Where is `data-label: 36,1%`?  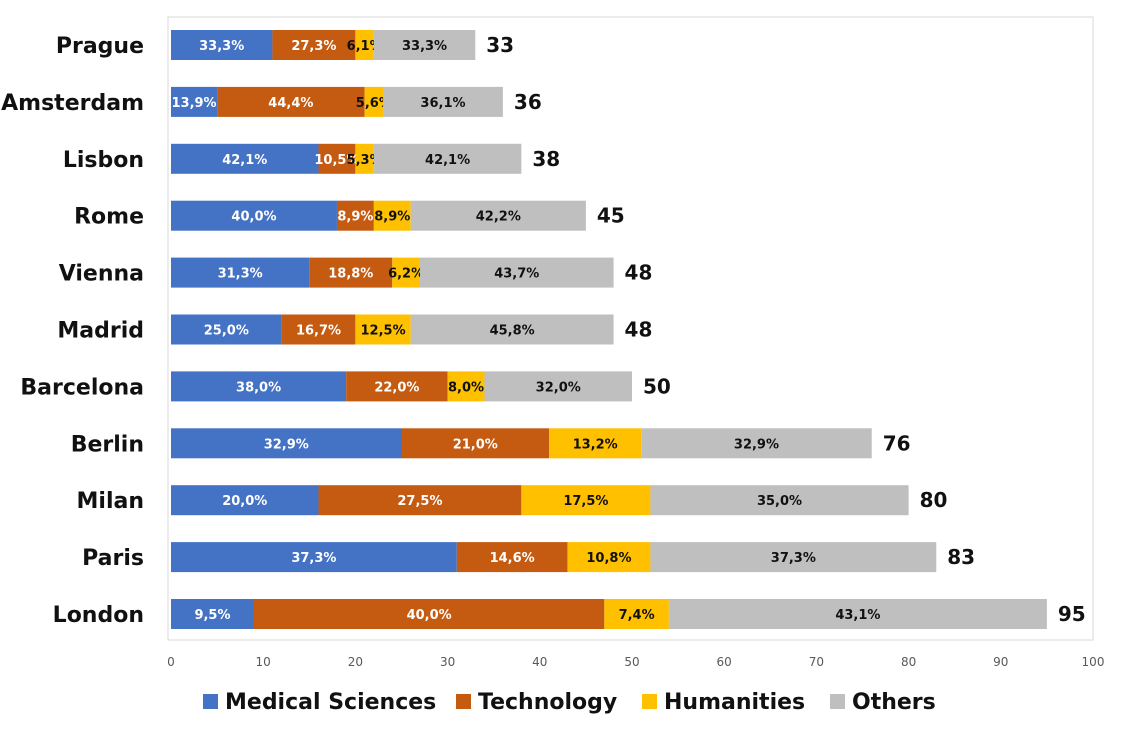
data-label: 36,1% is located at coordinates (442, 103).